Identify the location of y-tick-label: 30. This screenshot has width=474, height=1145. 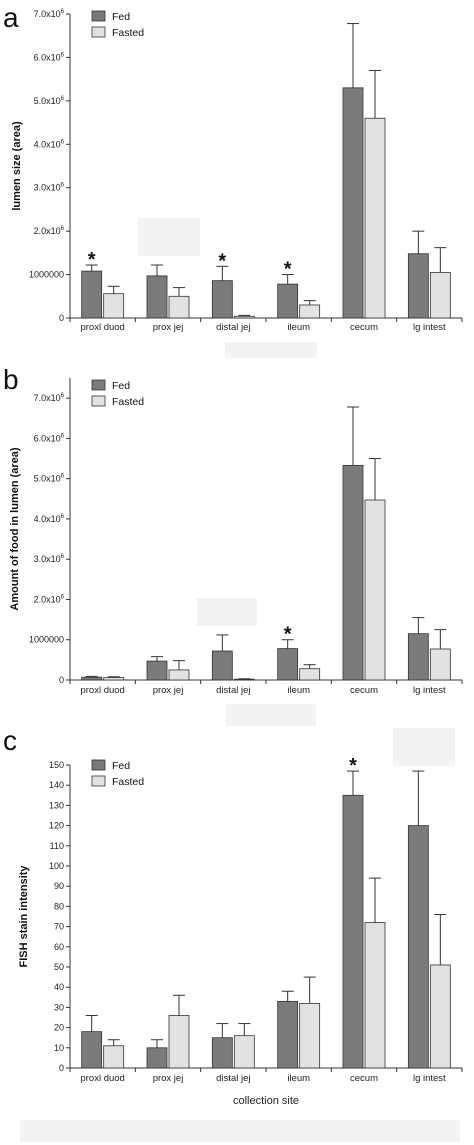
(59, 1007).